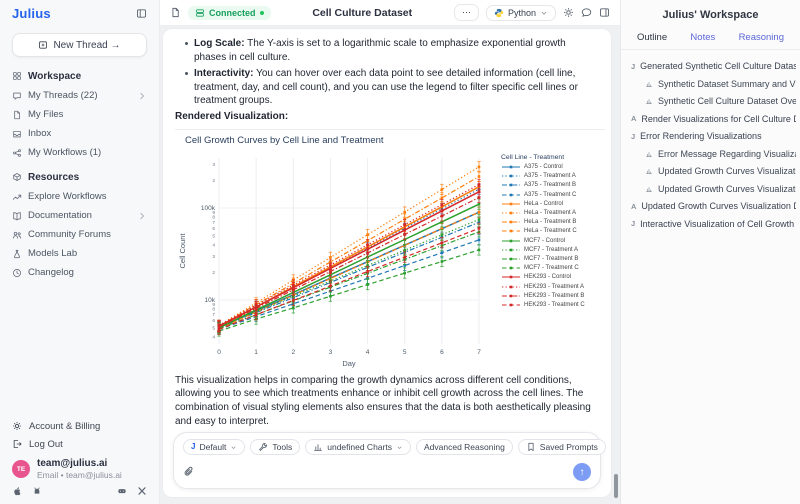 This screenshot has height=504, width=800. What do you see at coordinates (275, 447) in the screenshot?
I see `chip-tools: Tools` at bounding box center [275, 447].